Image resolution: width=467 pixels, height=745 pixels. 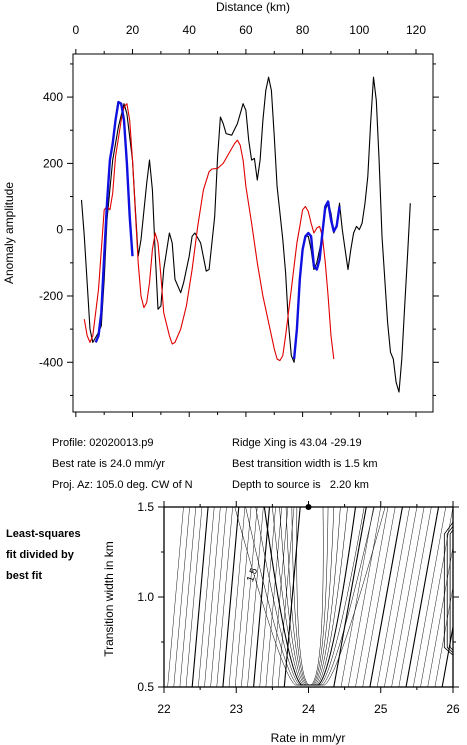 I want to click on depth-info: Depth to source is 2.20 km, so click(x=300, y=485).